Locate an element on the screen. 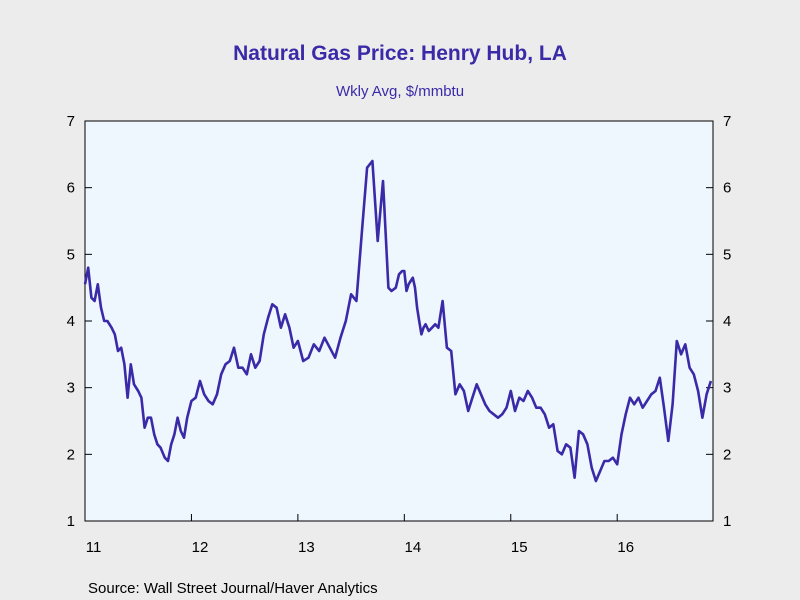  y-tick-label-left: 7 is located at coordinates (71, 121).